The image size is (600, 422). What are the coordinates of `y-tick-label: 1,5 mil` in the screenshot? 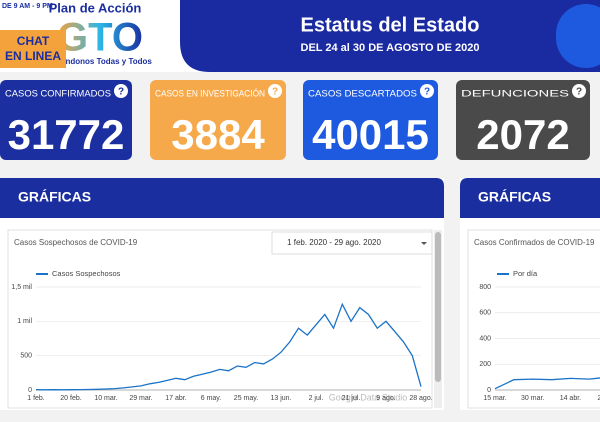 It's located at (21, 287).